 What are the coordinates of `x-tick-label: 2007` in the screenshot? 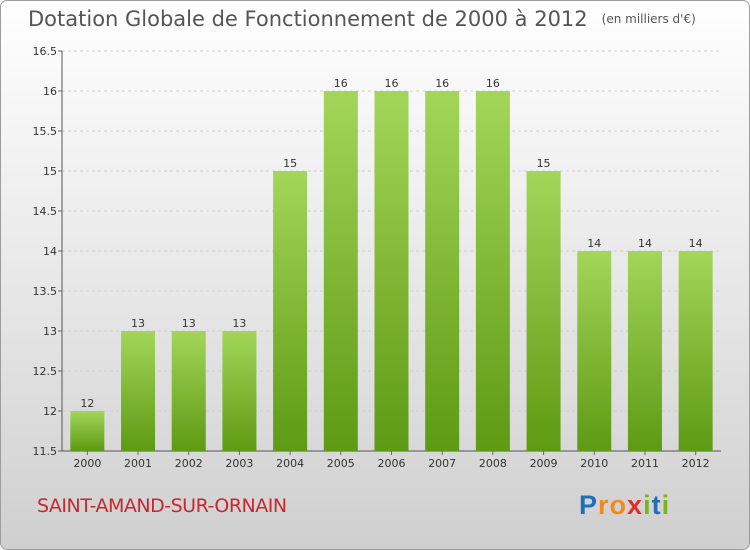 It's located at (442, 463).